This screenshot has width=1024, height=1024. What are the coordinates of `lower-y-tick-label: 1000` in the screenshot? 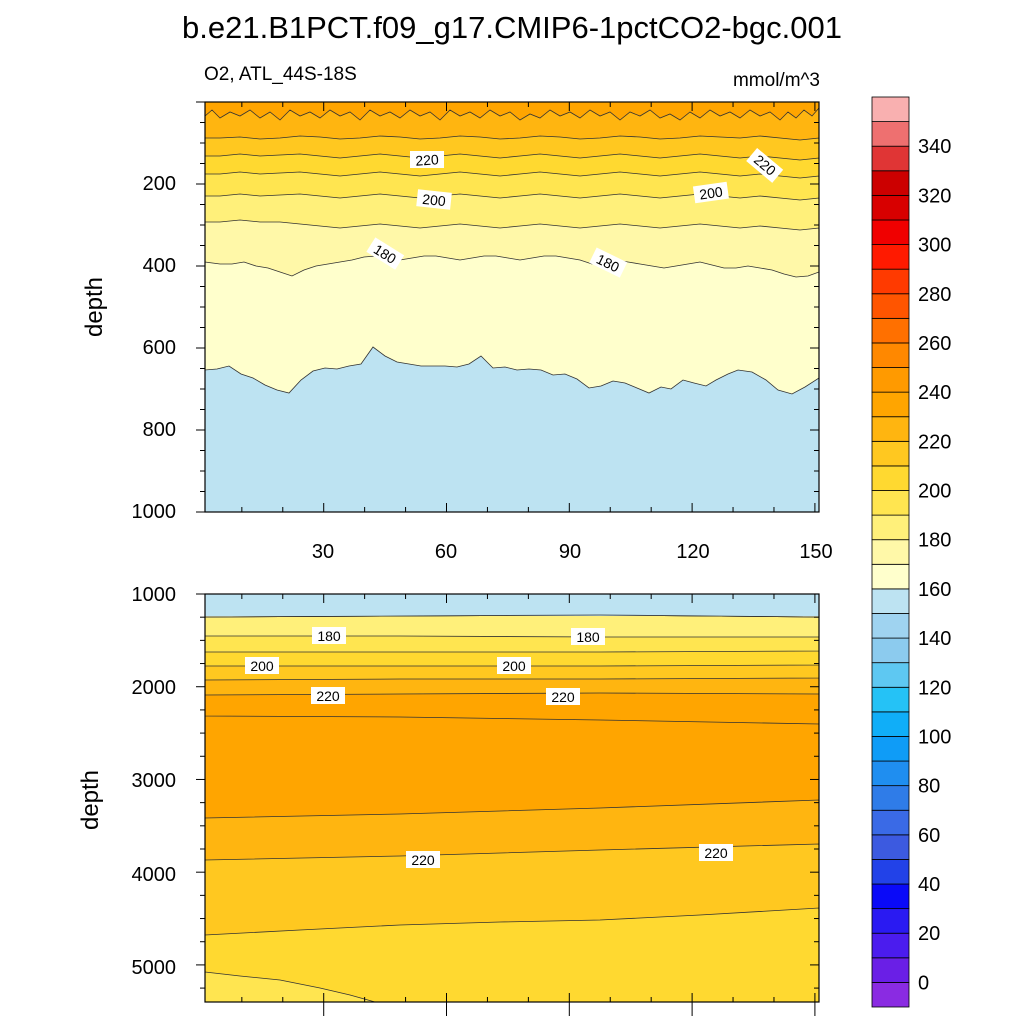 It's located at (154, 595).